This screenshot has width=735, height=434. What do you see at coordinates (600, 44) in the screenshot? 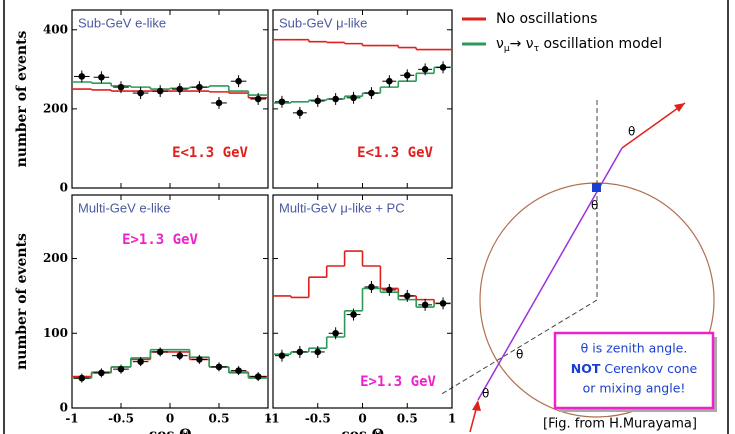
I see `legend-label-part: oscillation model` at bounding box center [600, 44].